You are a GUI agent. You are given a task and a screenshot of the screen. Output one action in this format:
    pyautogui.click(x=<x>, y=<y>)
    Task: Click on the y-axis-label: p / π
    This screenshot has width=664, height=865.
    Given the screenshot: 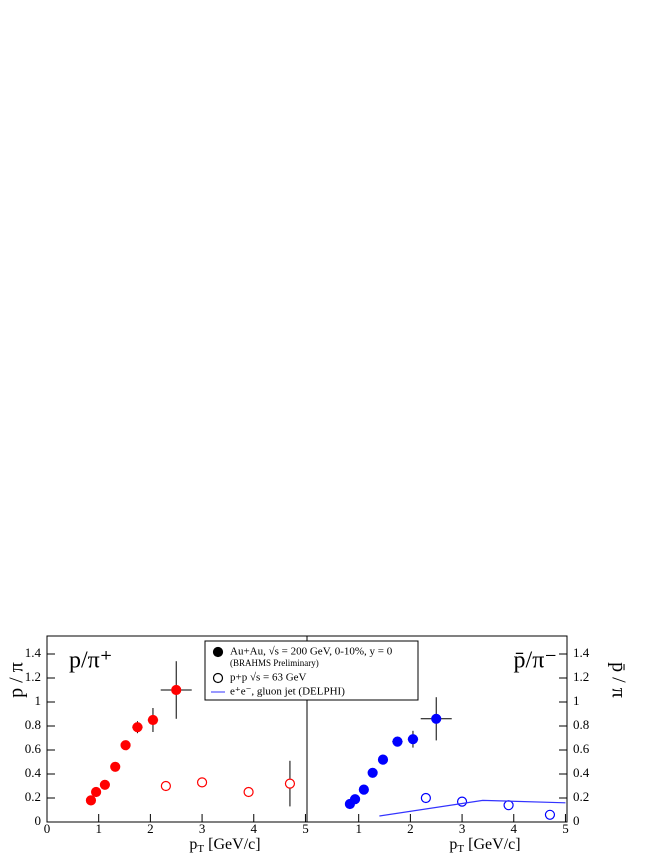 What is the action you would take?
    pyautogui.click(x=17, y=680)
    